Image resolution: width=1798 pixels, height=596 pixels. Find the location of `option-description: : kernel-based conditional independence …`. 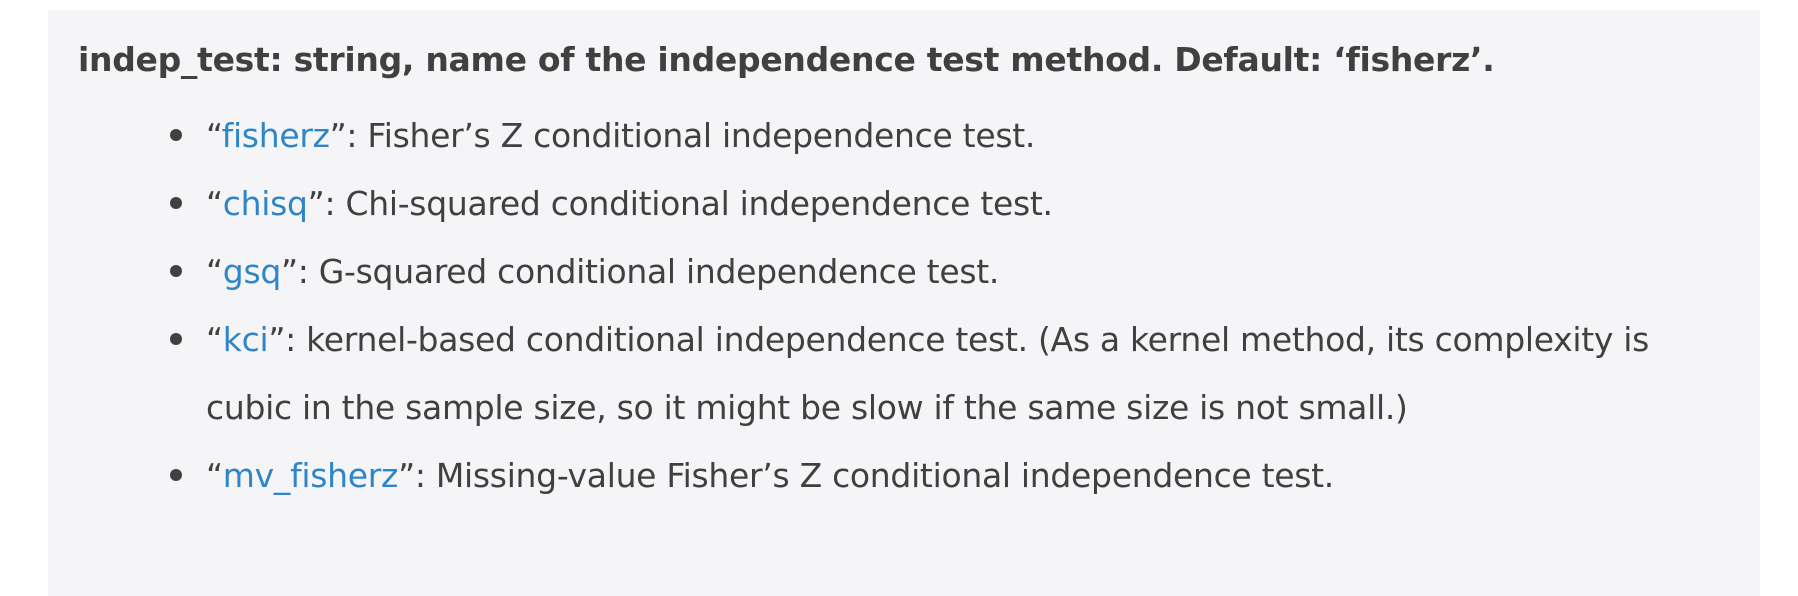

option-description: : kernel-based conditional independence … is located at coordinates (928, 373).